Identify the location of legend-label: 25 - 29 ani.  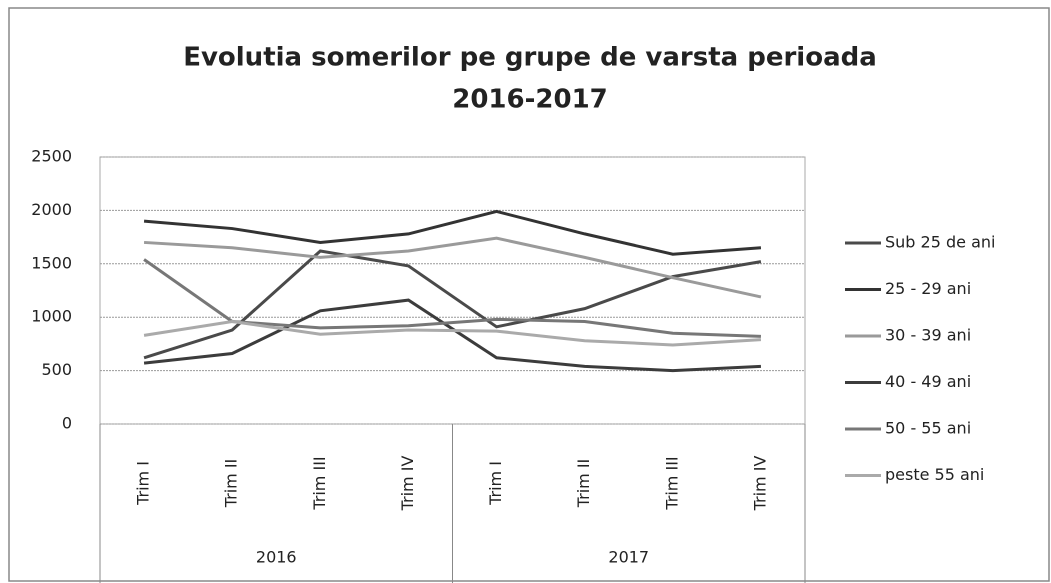
(928, 288).